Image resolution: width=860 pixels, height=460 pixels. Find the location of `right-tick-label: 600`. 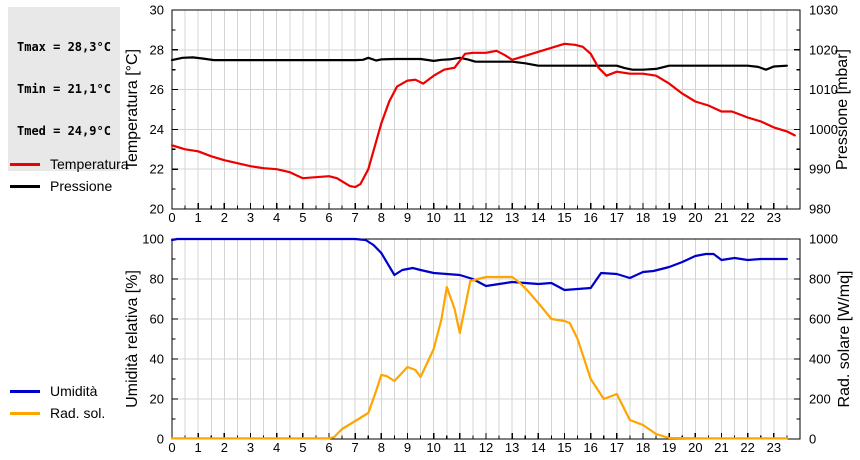

right-tick-label: 600 is located at coordinates (820, 319).